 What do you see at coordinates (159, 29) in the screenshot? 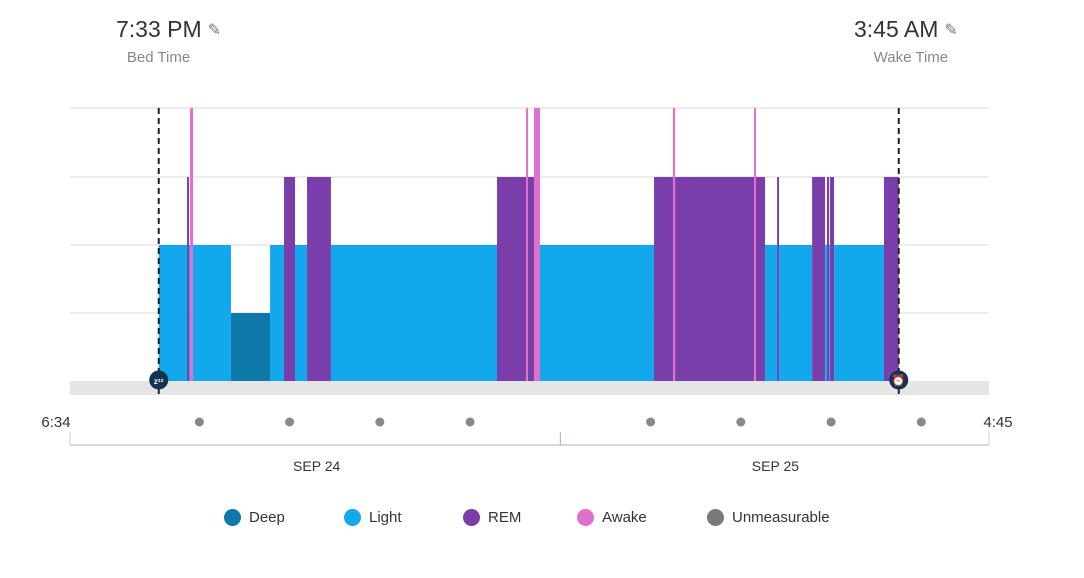
I see `bed-time-value: 7:33 PM` at bounding box center [159, 29].